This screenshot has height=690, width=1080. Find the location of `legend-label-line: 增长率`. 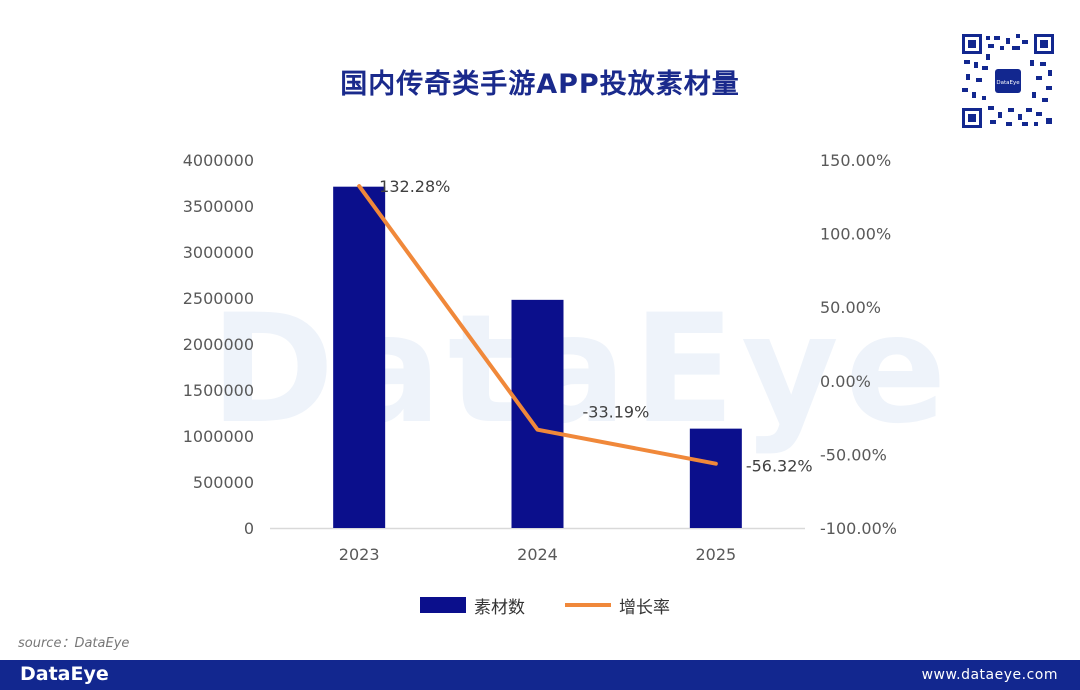

legend-label-line: 增长率 is located at coordinates (644, 607).